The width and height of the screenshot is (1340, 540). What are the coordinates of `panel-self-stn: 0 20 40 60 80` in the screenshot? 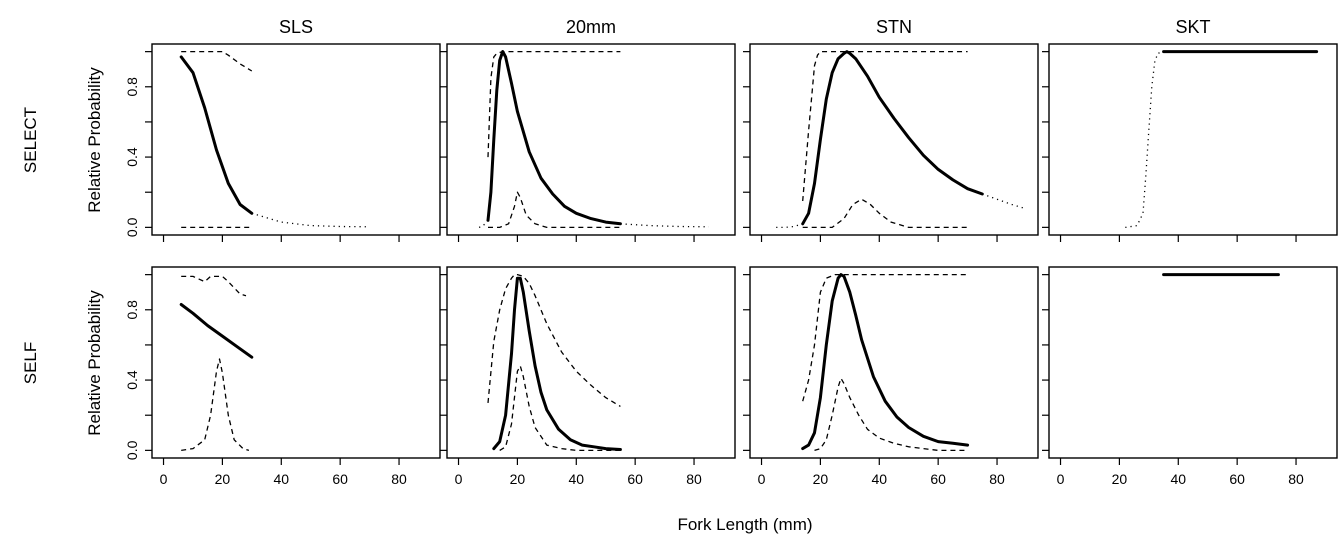 It's located at (891, 376).